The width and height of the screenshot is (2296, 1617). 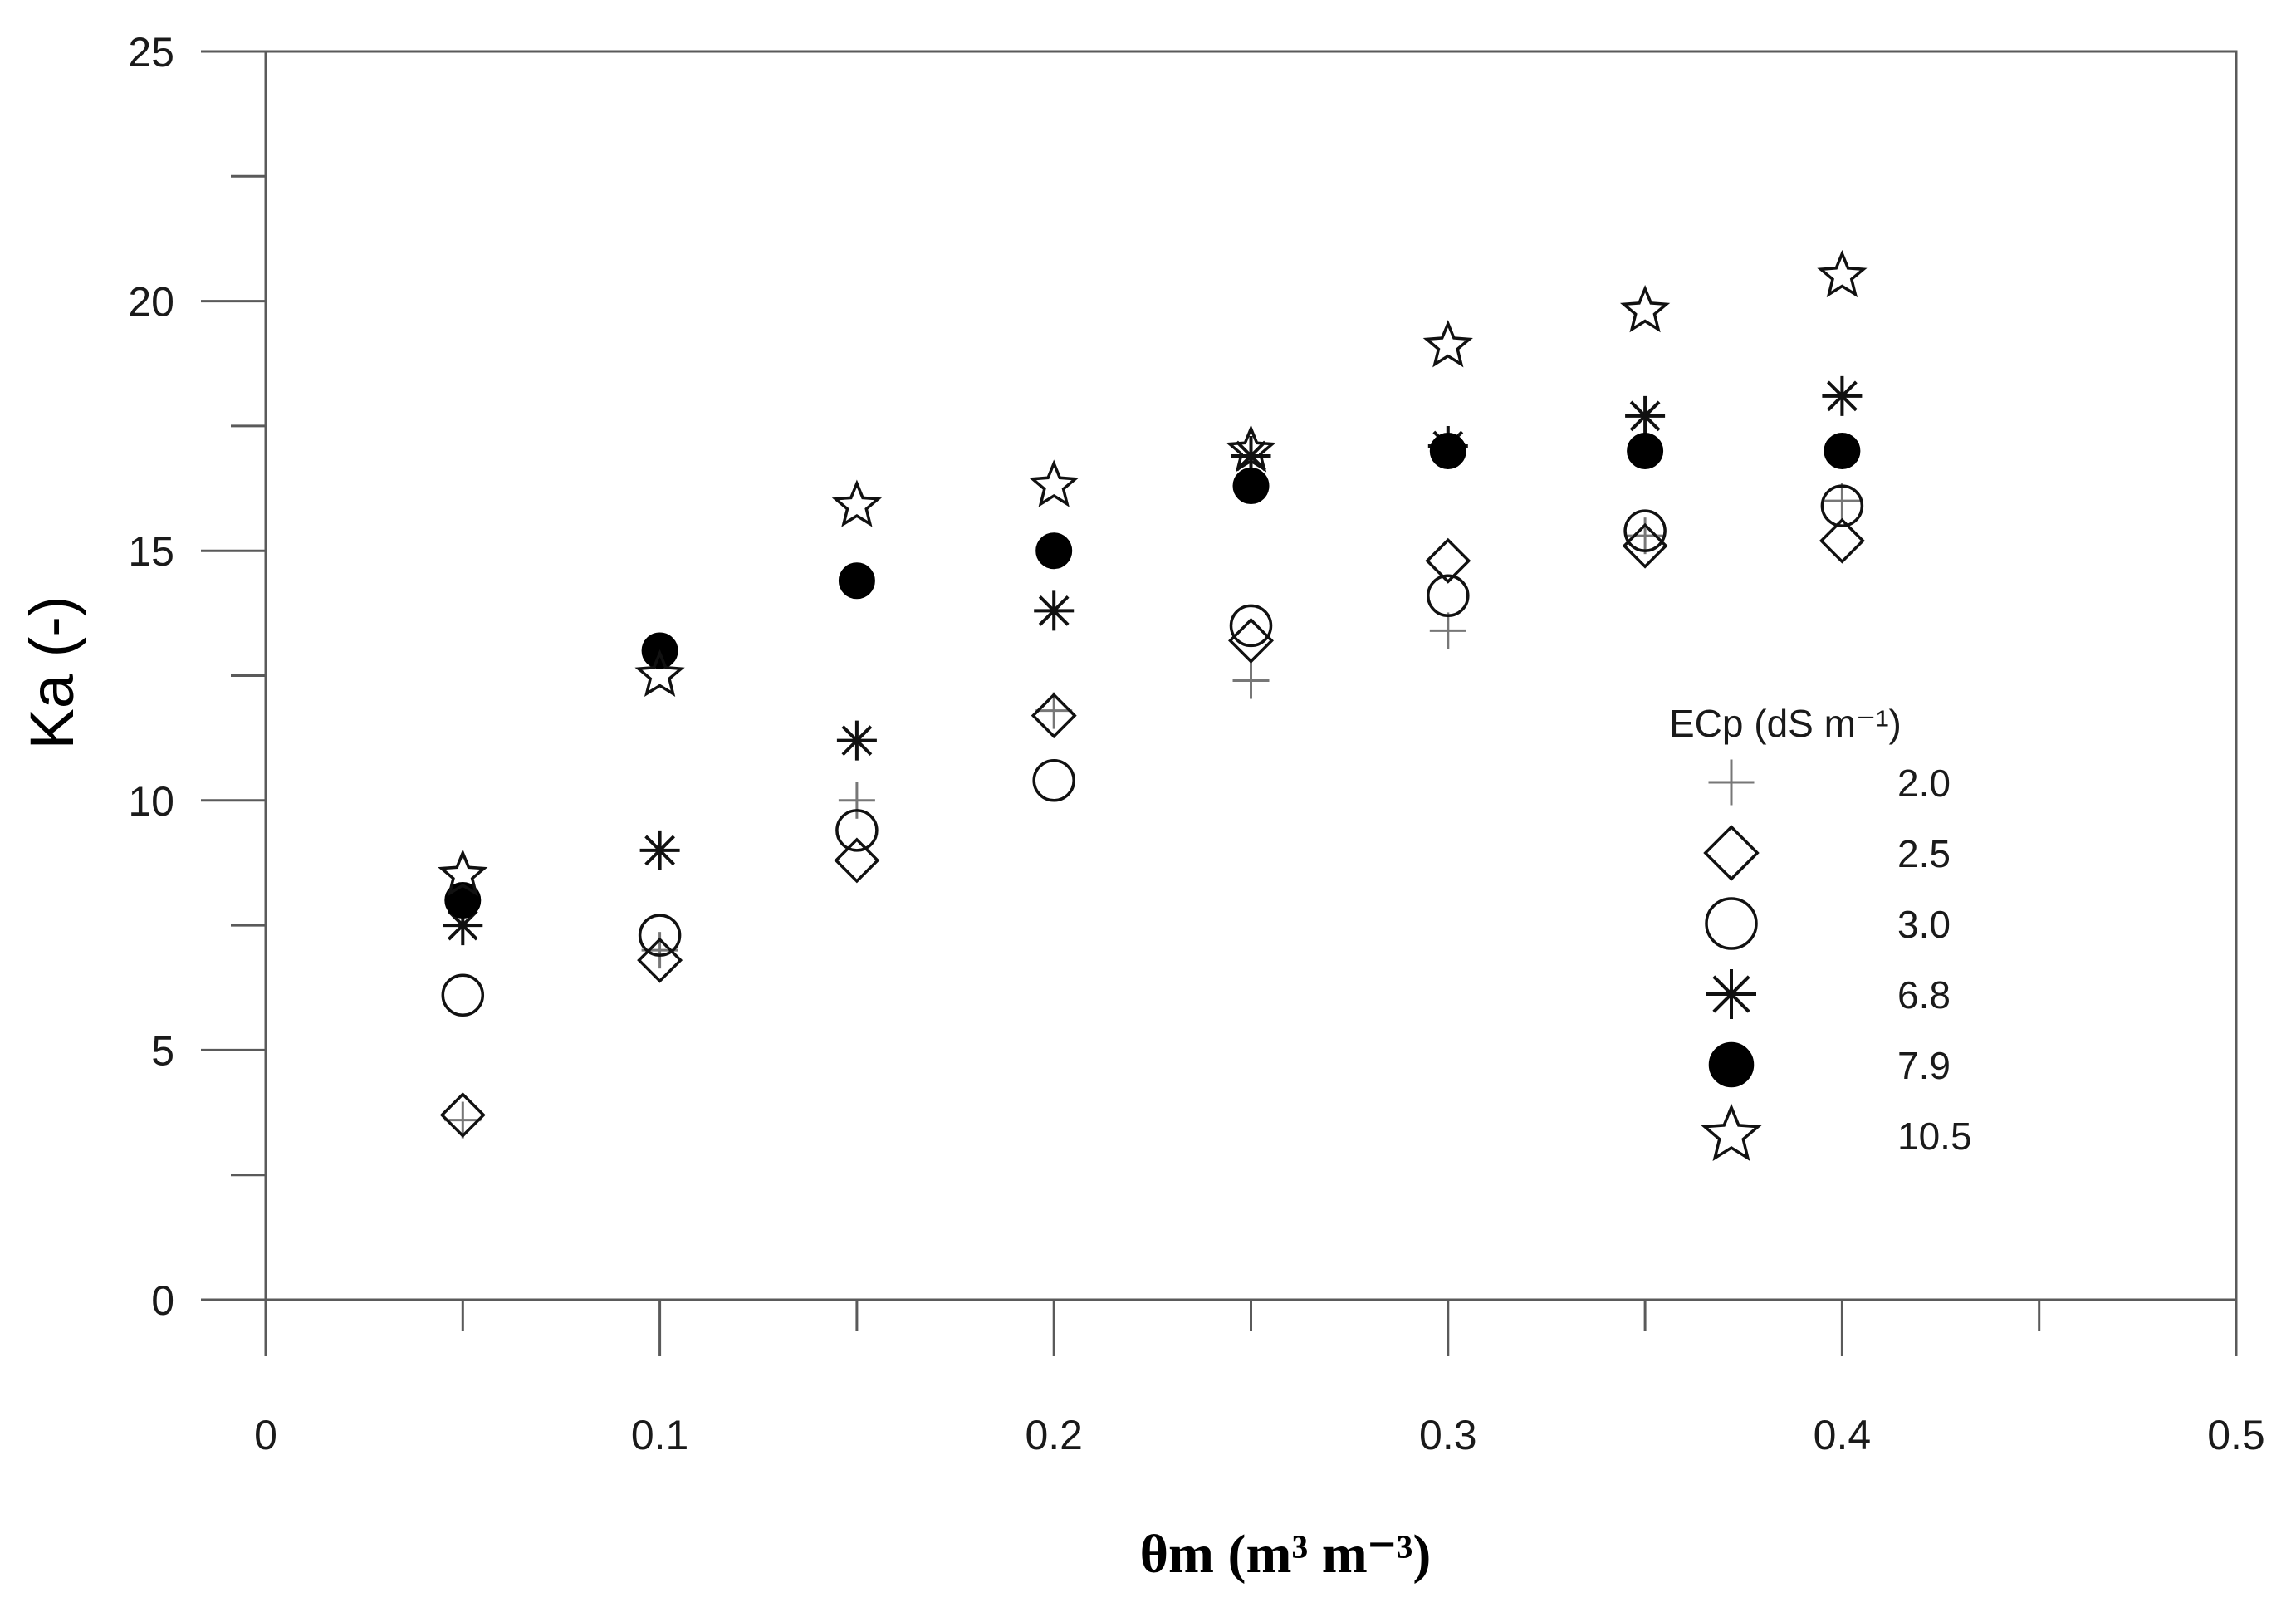 I want to click on y-tick-label: 5, so click(x=163, y=1050).